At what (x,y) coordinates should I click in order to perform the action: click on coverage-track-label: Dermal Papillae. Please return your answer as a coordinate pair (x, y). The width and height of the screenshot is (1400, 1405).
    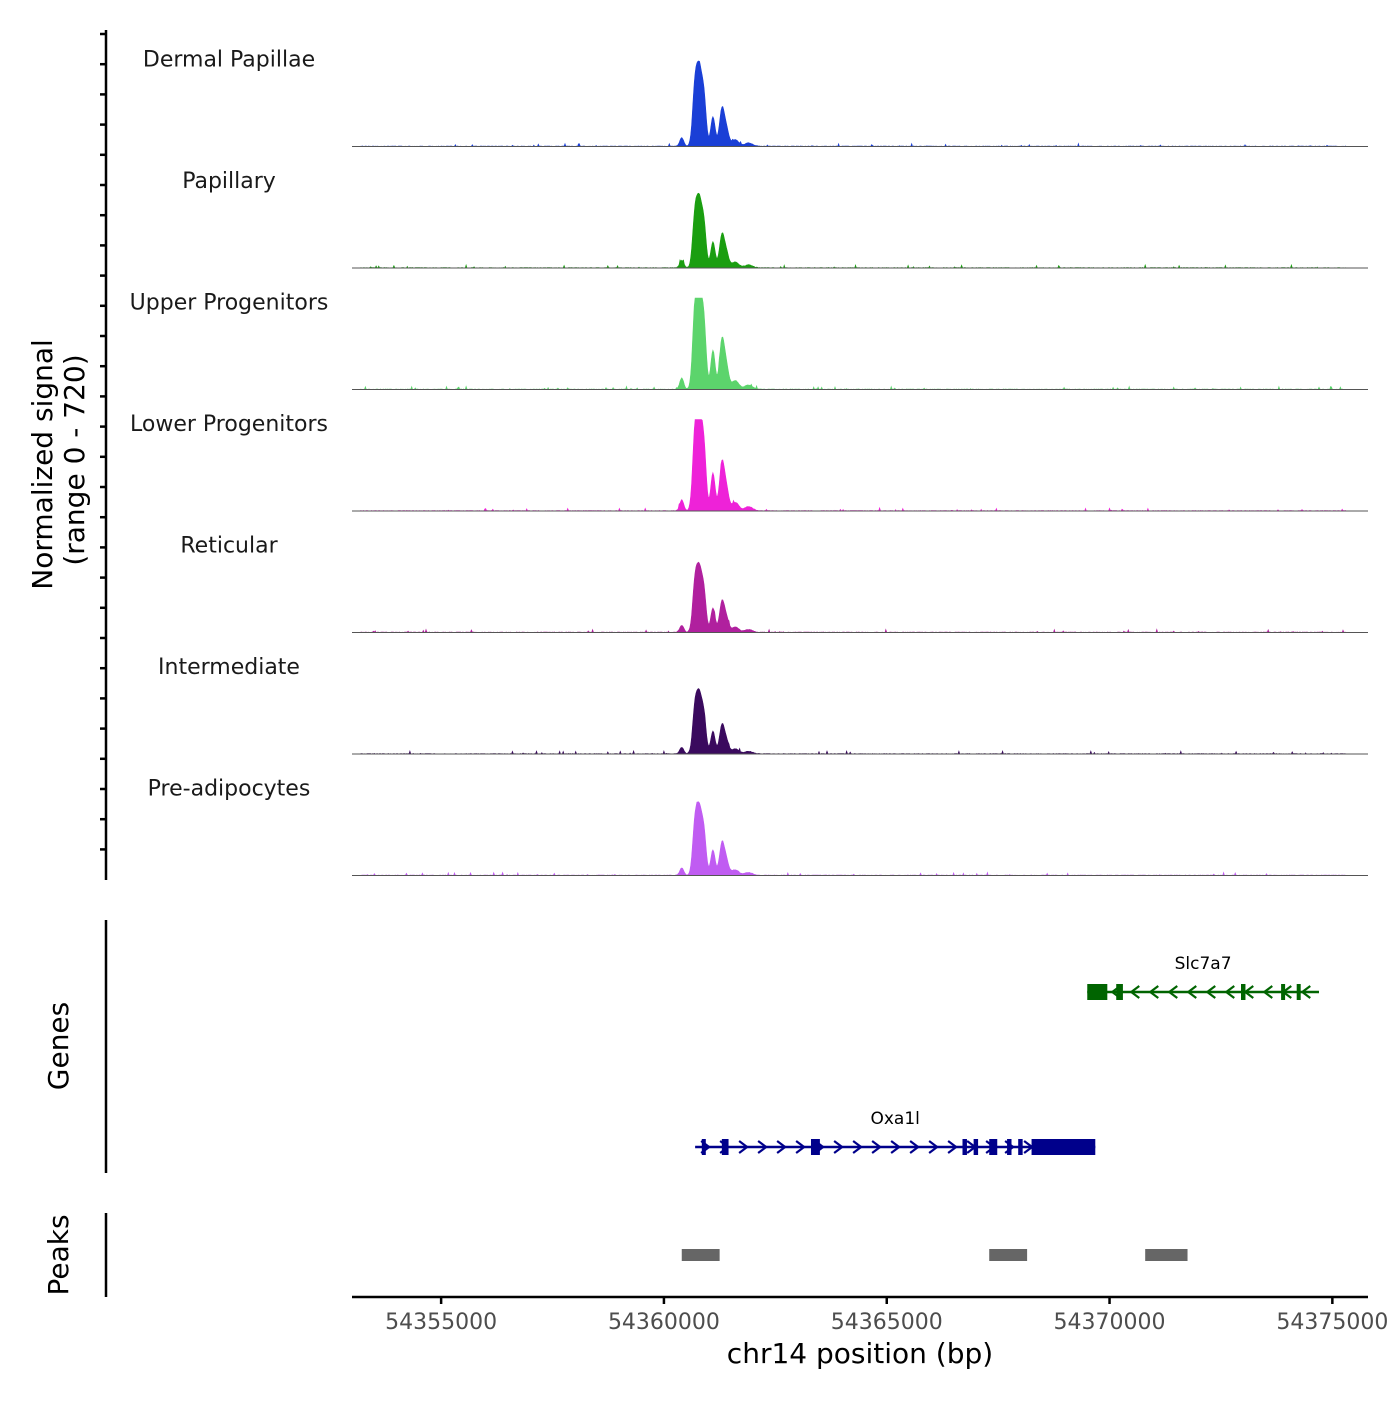
    Looking at the image, I should click on (229, 59).